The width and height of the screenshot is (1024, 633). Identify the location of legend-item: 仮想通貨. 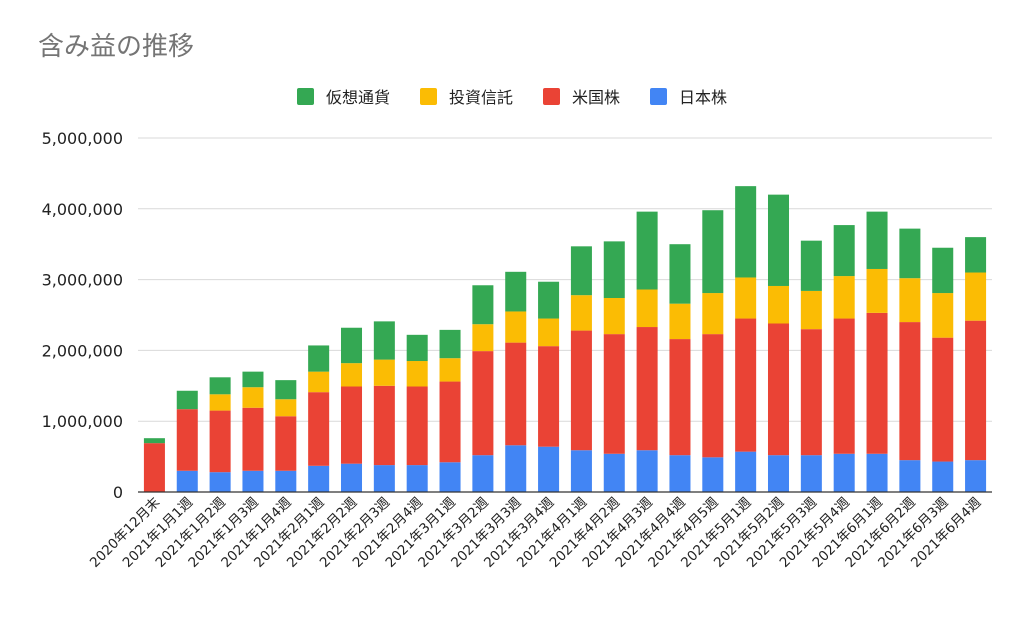
(343, 96).